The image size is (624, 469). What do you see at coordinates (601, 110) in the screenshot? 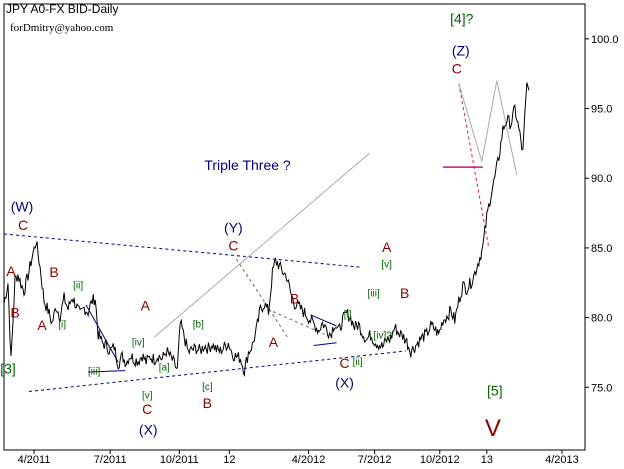
I see `y-tick-label: 95.0` at bounding box center [601, 110].